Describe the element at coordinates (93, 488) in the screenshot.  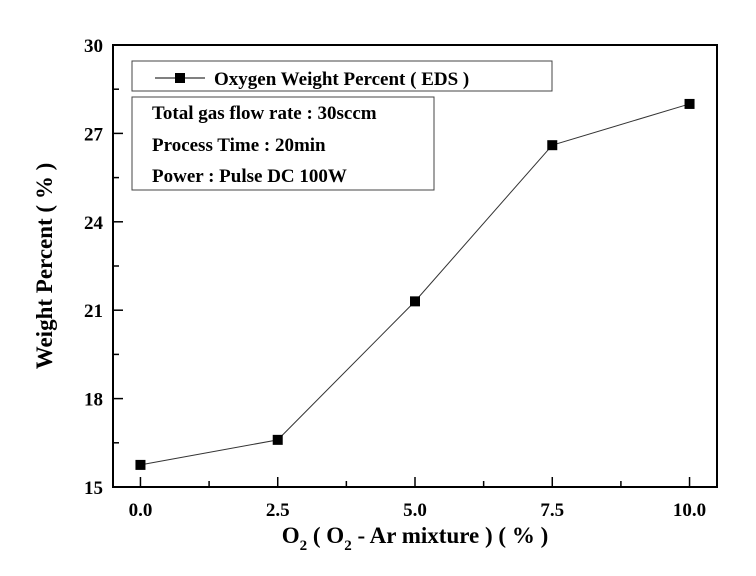
I see `y-tick-label: 15` at that location.